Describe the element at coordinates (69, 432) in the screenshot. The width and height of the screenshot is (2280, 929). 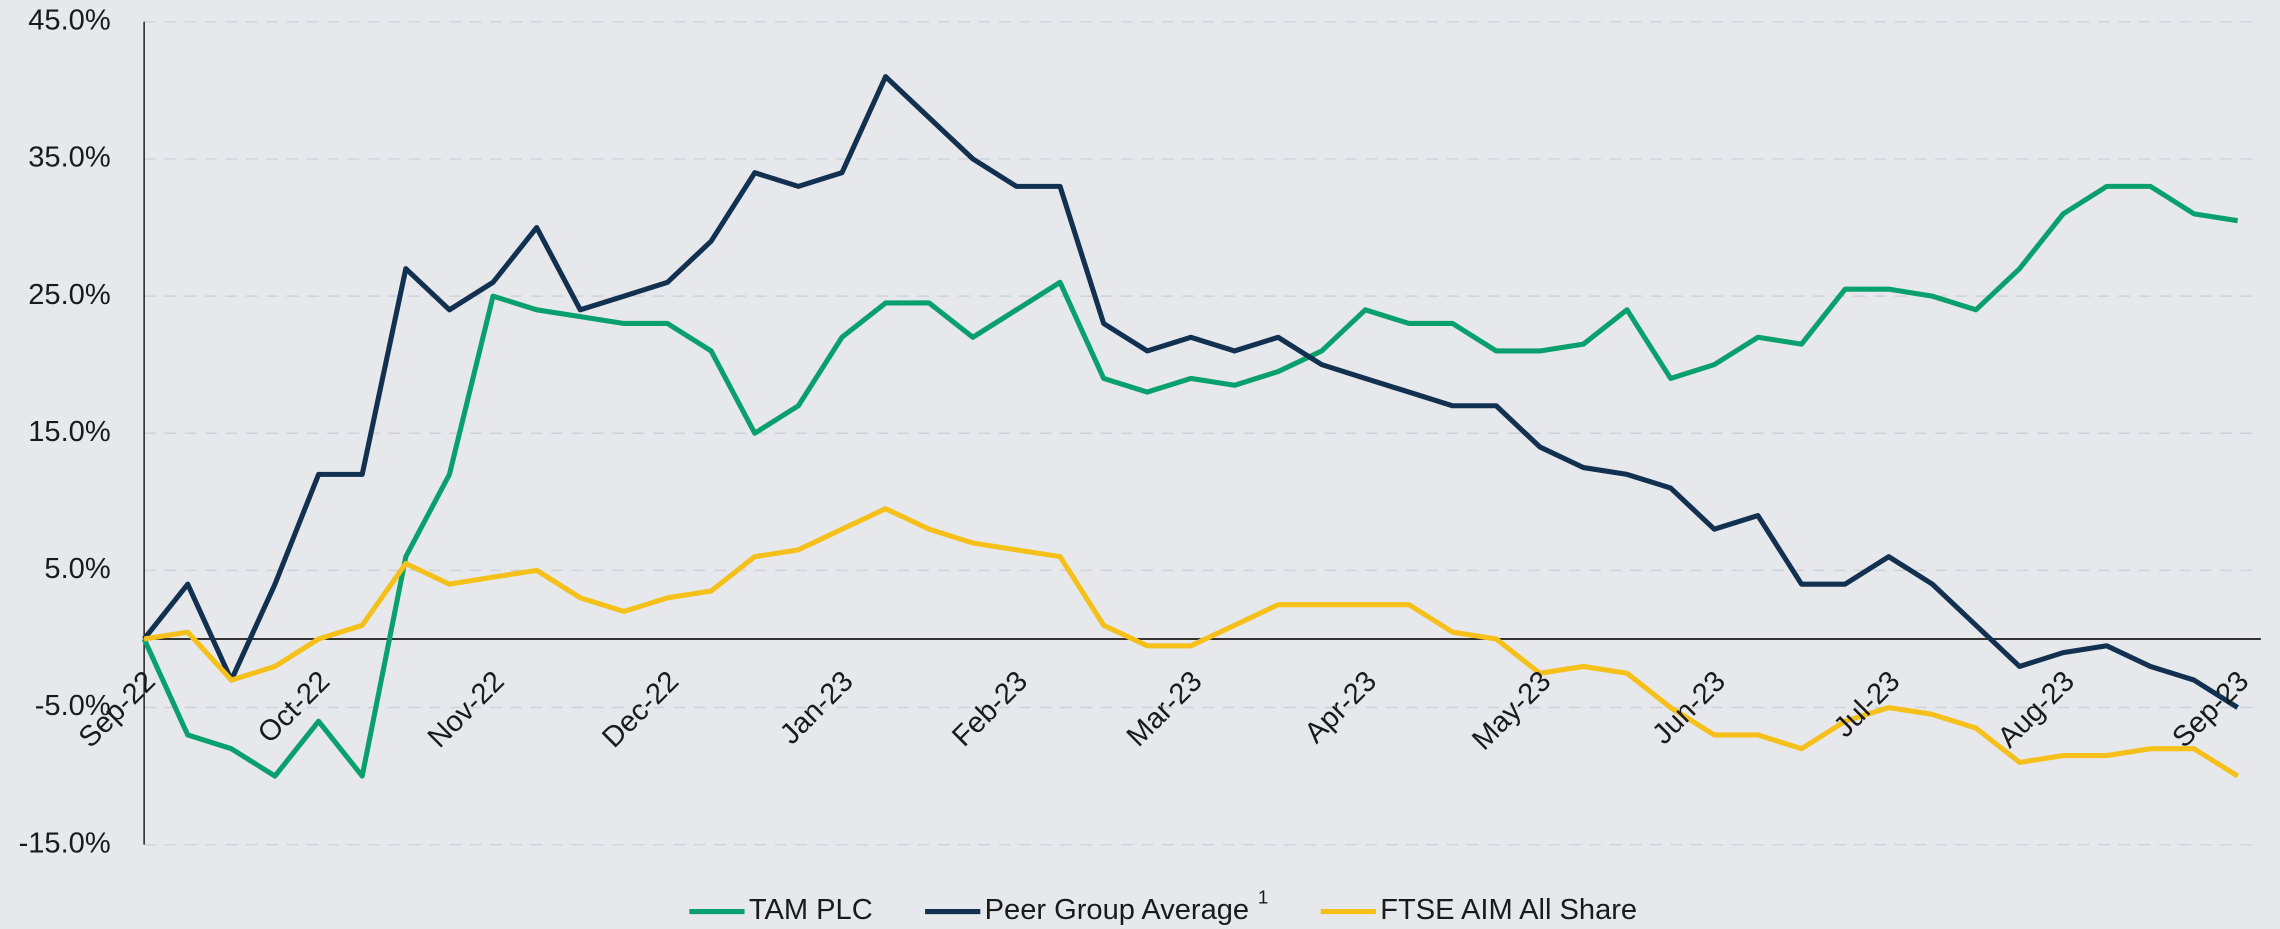
I see `y-tick-label: 15.0%` at that location.